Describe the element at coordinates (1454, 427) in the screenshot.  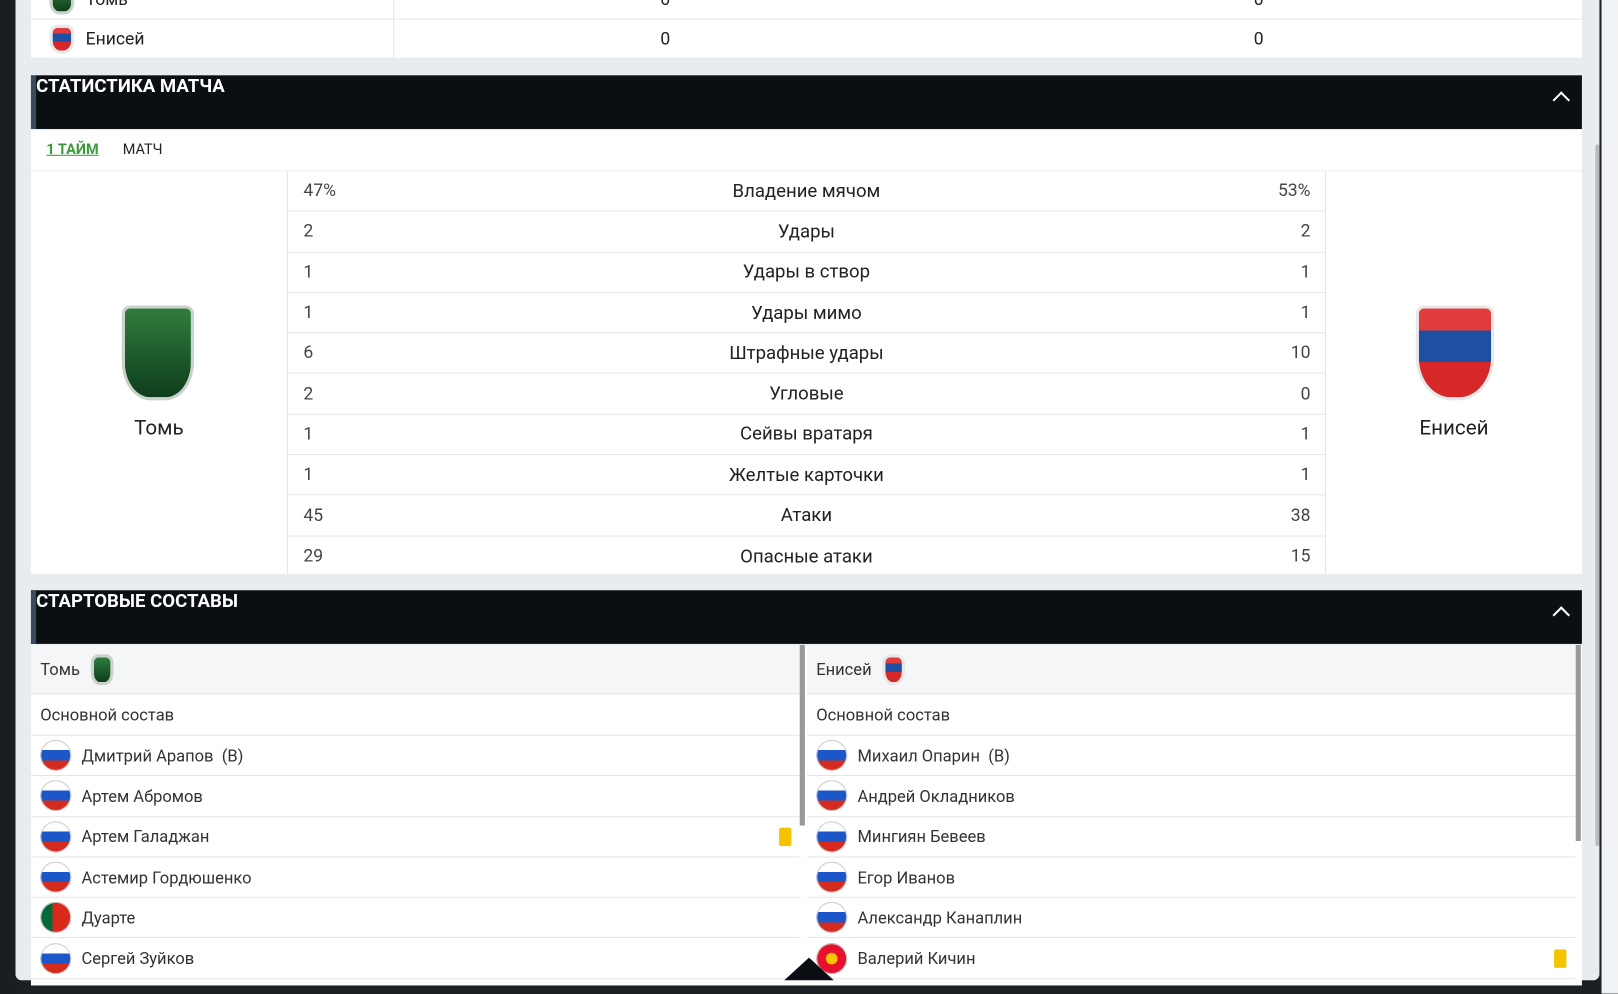
I see `away-team: Енисей` at that location.